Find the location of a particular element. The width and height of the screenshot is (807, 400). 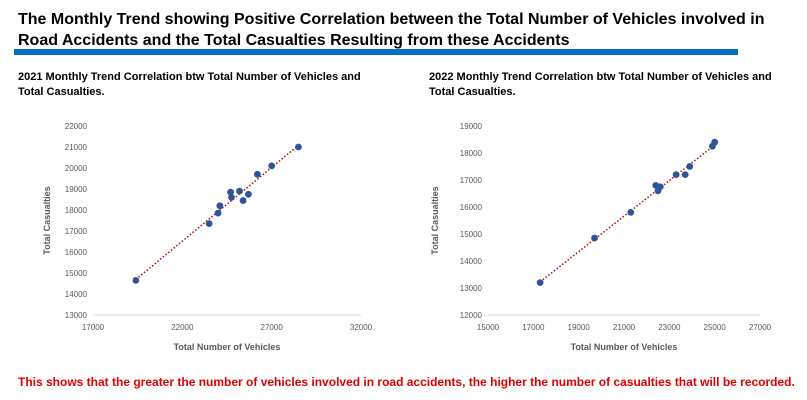

x-tick-label: 21000 is located at coordinates (624, 327).